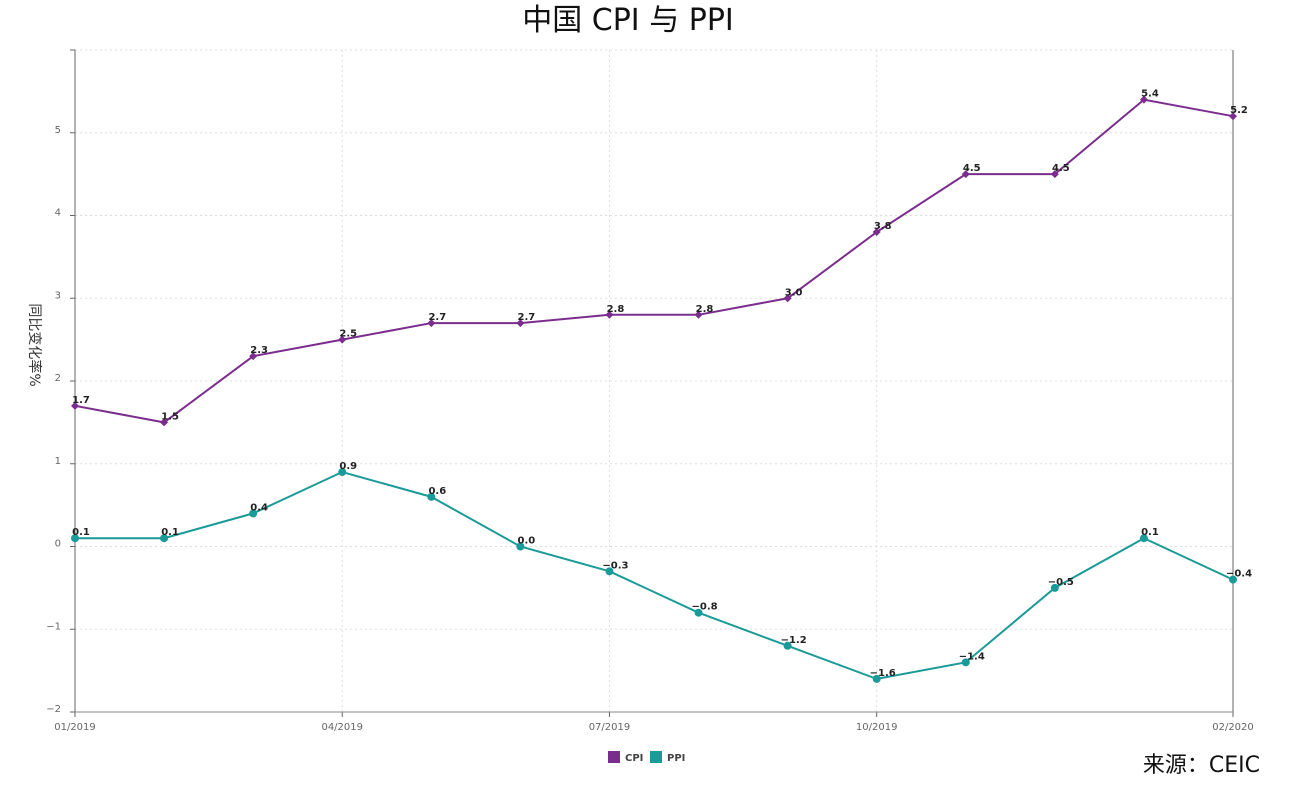 Image resolution: width=1289 pixels, height=787 pixels. I want to click on cpi-data-label: 2.5, so click(348, 334).